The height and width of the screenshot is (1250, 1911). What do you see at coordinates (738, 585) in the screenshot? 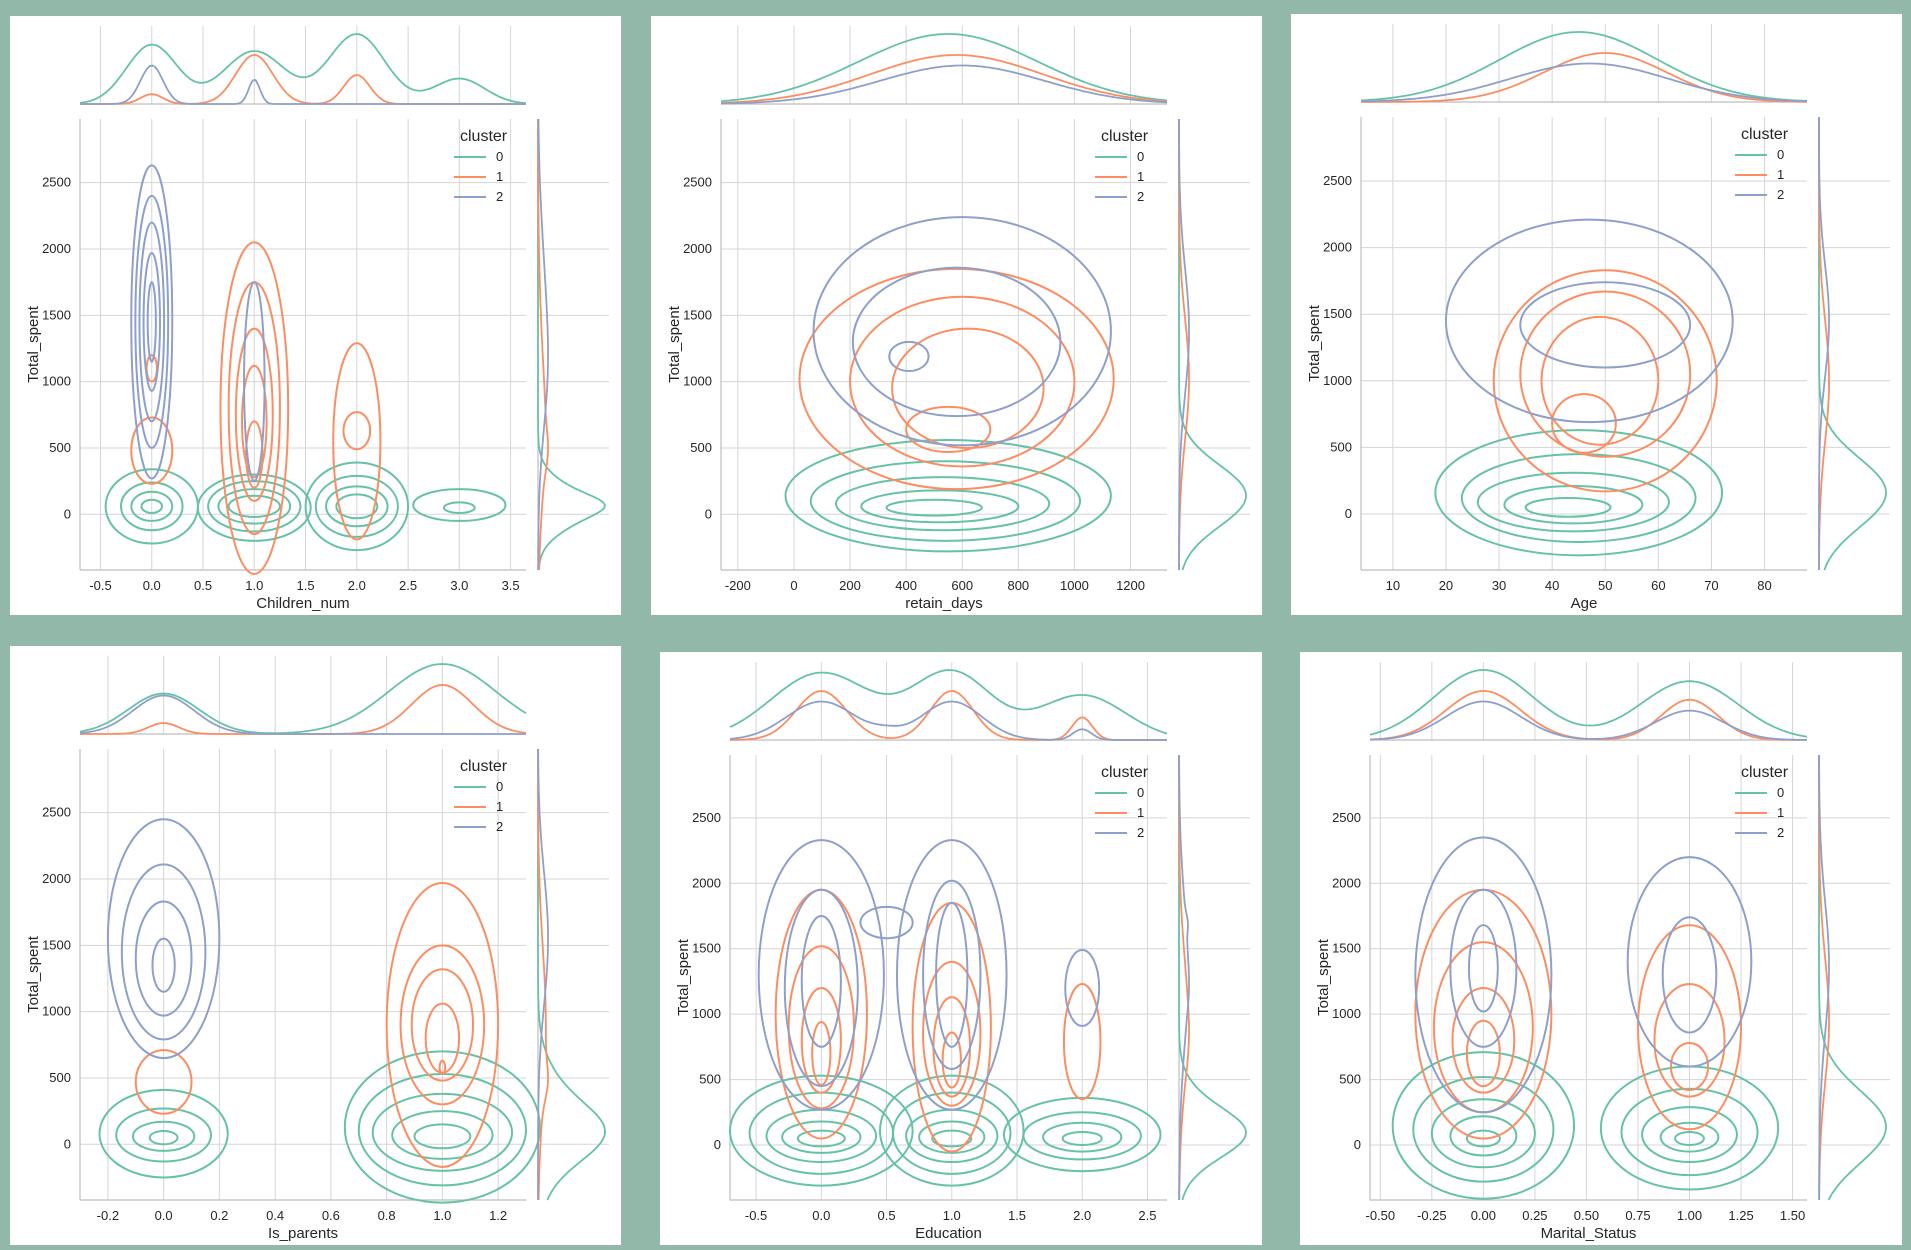
I see `x-tick-label: -200` at bounding box center [738, 585].